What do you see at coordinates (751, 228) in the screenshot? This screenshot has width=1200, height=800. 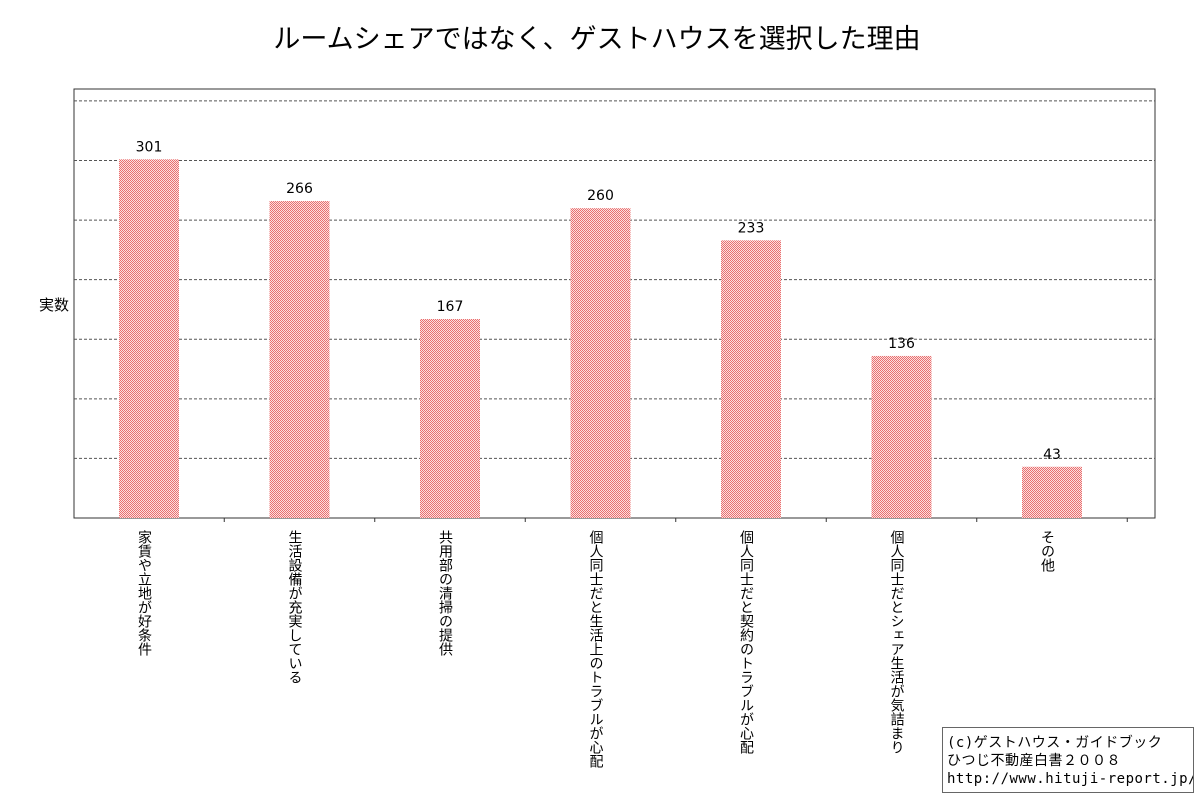 I see `data-label: 233` at bounding box center [751, 228].